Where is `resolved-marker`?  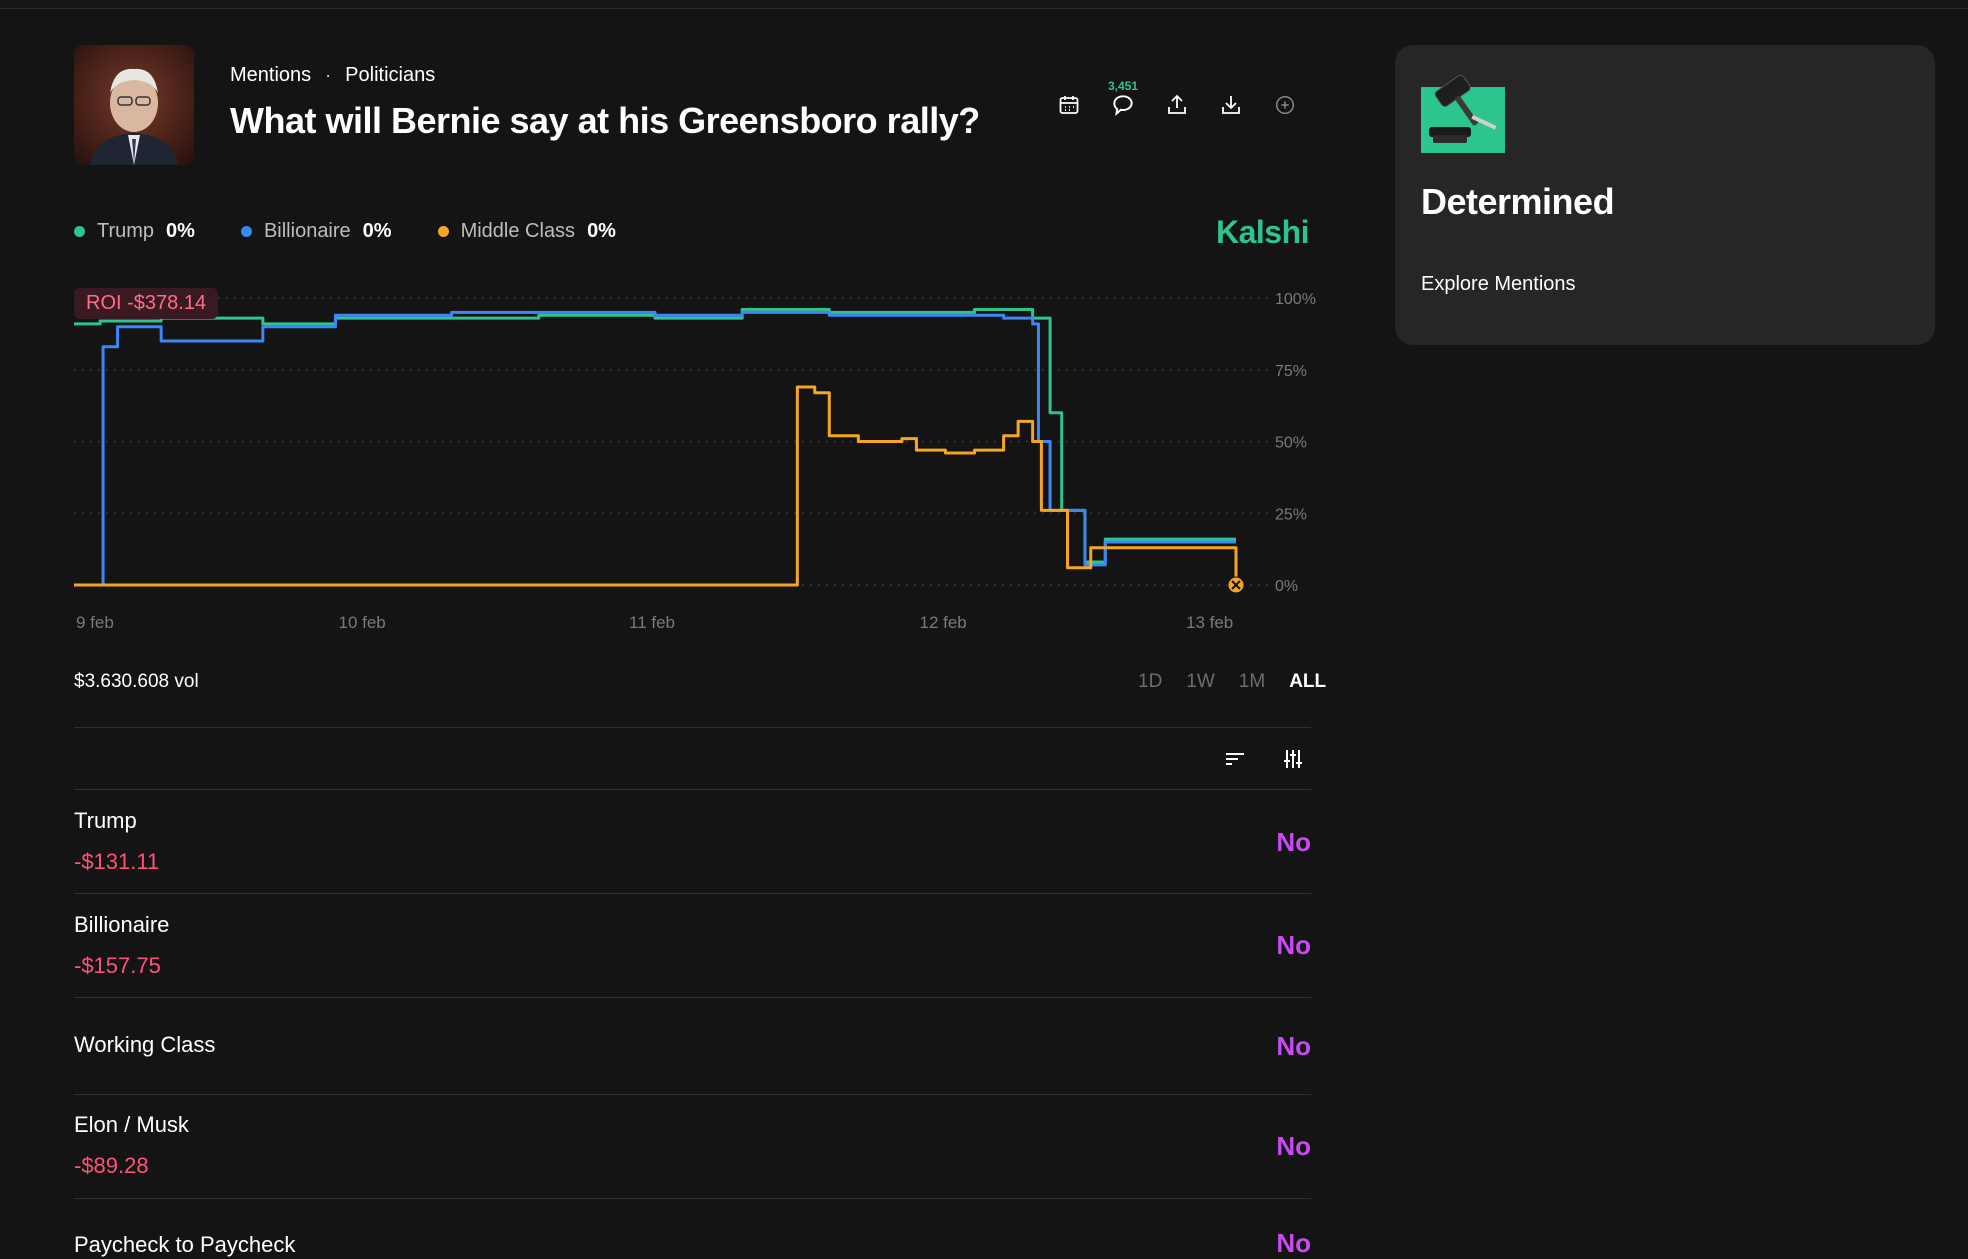 resolved-marker is located at coordinates (1236, 585).